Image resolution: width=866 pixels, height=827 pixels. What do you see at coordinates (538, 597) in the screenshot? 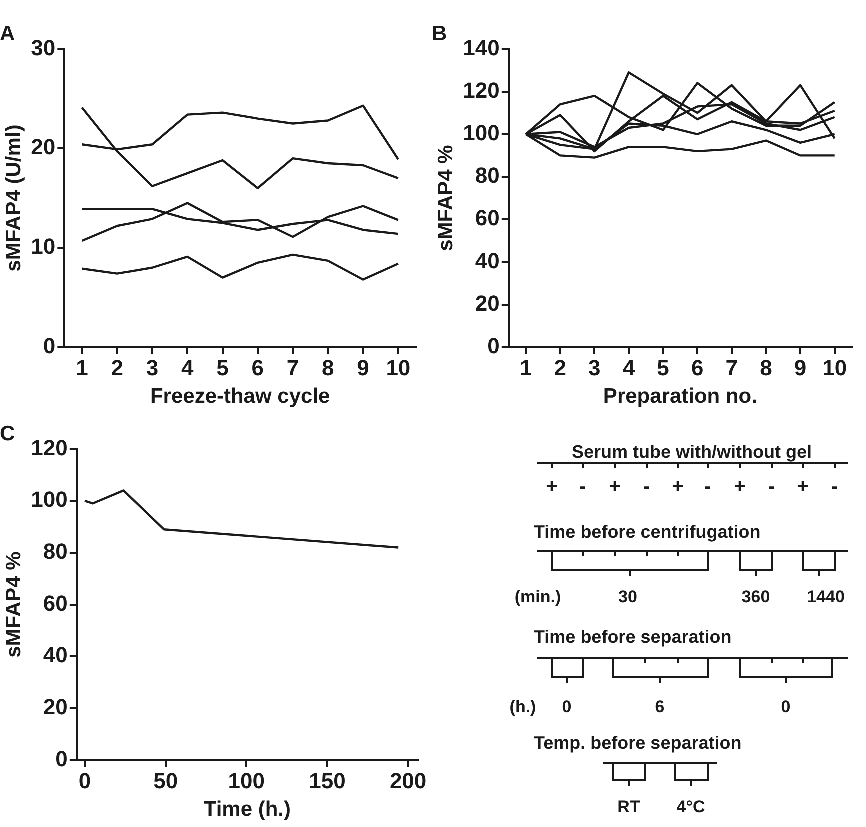
I see `text: (min.)` at bounding box center [538, 597].